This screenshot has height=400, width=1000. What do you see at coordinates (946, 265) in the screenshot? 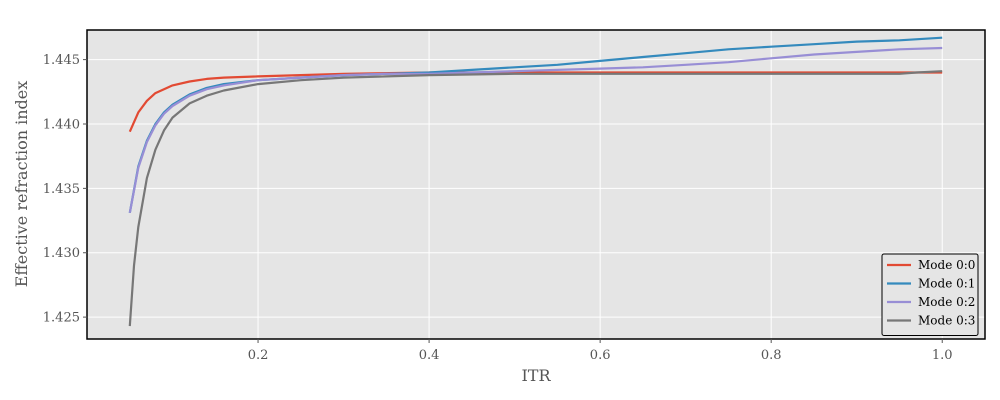
I see `legend-label: Mode 0:0` at bounding box center [946, 265].